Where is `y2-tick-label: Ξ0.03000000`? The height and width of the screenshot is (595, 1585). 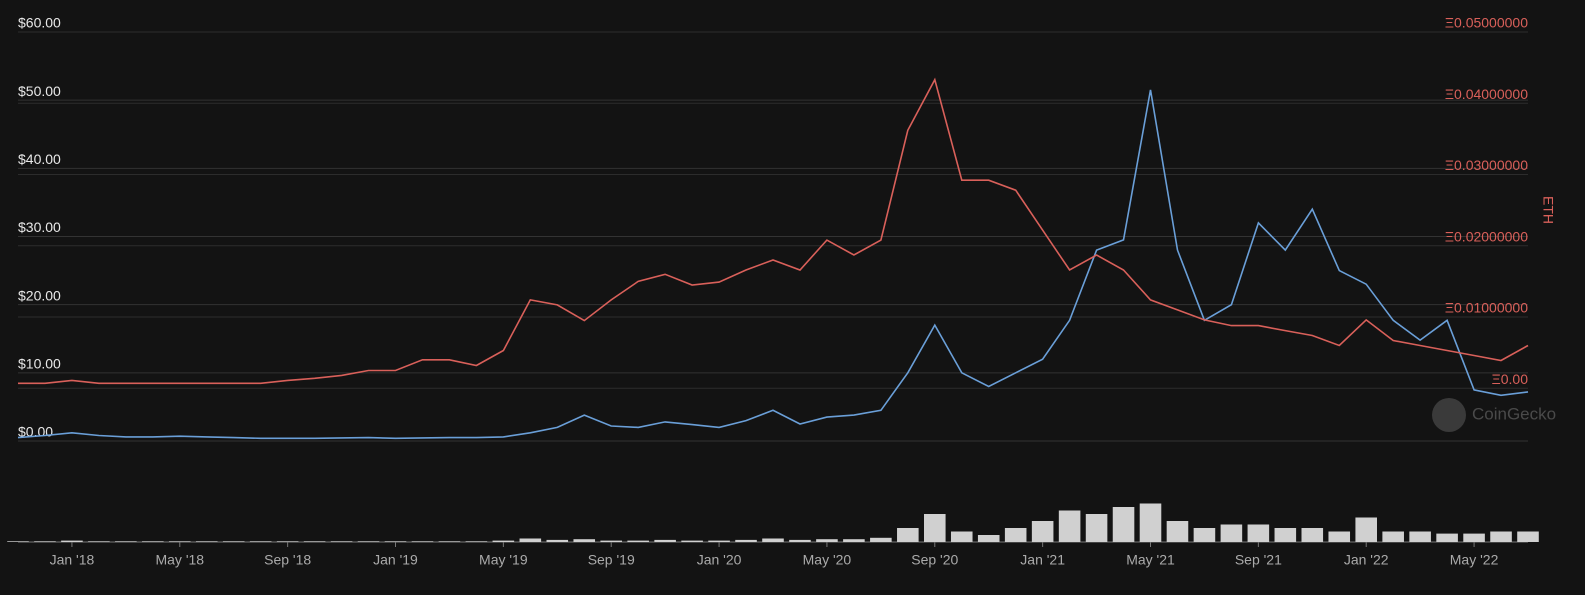 y2-tick-label: Ξ0.03000000 is located at coordinates (1486, 165).